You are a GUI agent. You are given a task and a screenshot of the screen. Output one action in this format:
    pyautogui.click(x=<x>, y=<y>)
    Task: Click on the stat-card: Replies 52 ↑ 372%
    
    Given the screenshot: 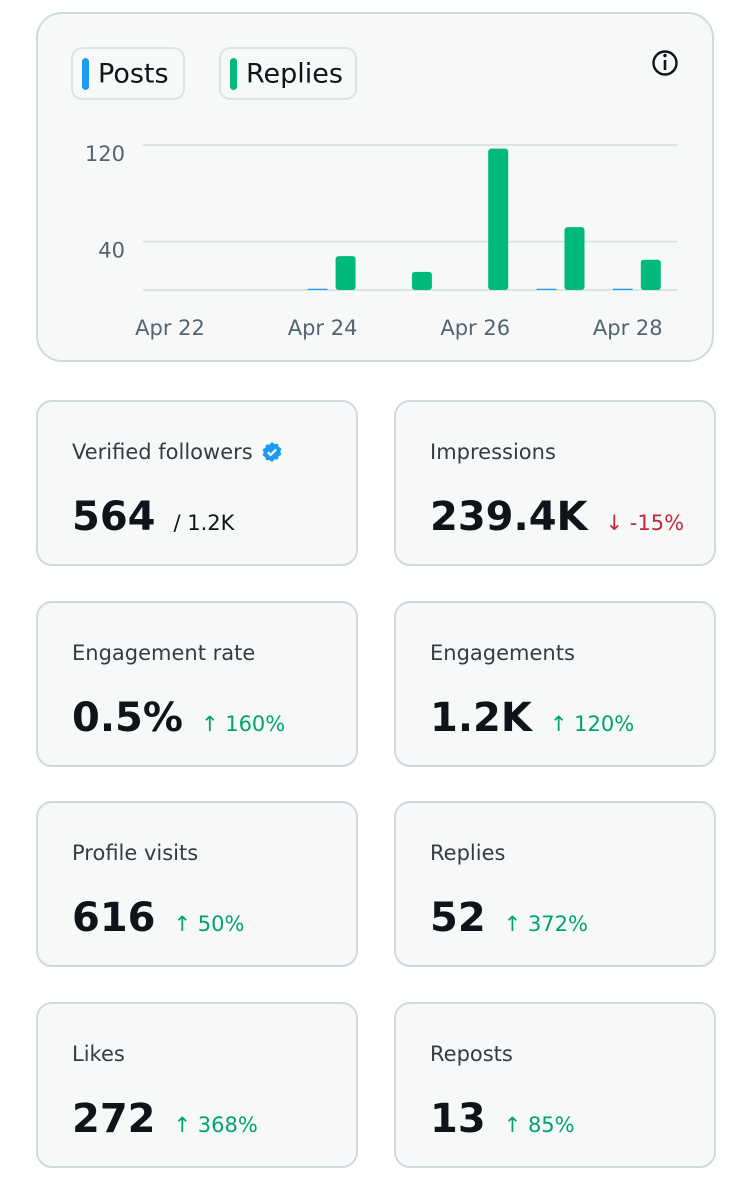 What is the action you would take?
    pyautogui.click(x=555, y=884)
    